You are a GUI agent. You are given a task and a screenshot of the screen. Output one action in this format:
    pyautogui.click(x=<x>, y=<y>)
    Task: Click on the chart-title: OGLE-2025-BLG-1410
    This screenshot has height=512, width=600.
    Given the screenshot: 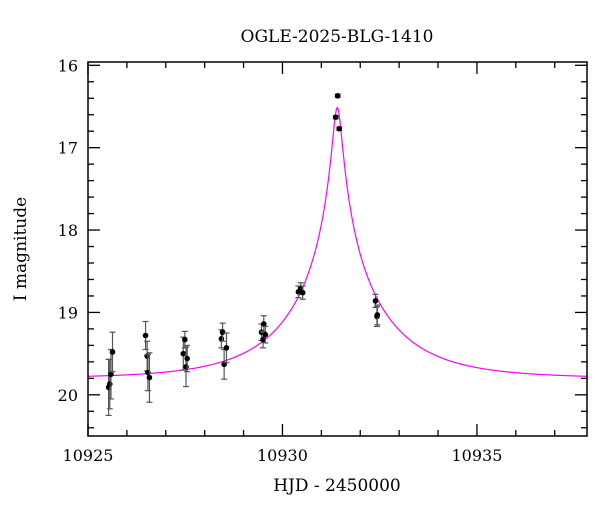 What is the action you would take?
    pyautogui.click(x=337, y=37)
    